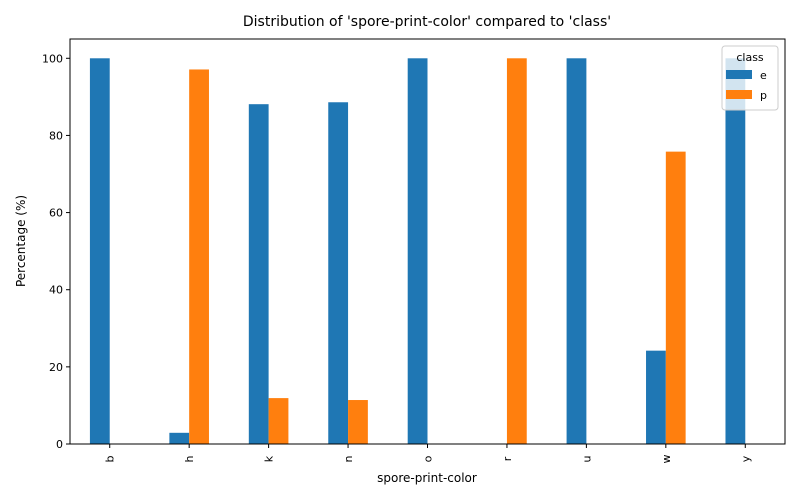 The height and width of the screenshot is (500, 800). I want to click on bar-p-k, so click(278, 421).